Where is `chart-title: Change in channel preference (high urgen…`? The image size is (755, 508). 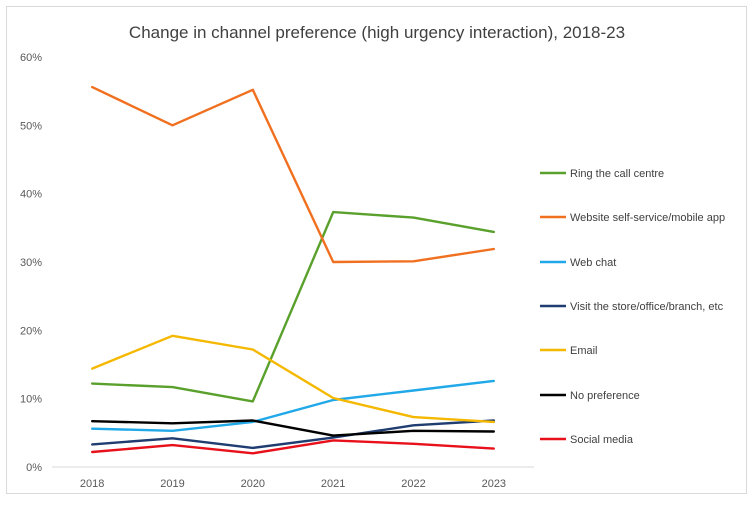
chart-title: Change in channel preference (high urgen… is located at coordinates (377, 32).